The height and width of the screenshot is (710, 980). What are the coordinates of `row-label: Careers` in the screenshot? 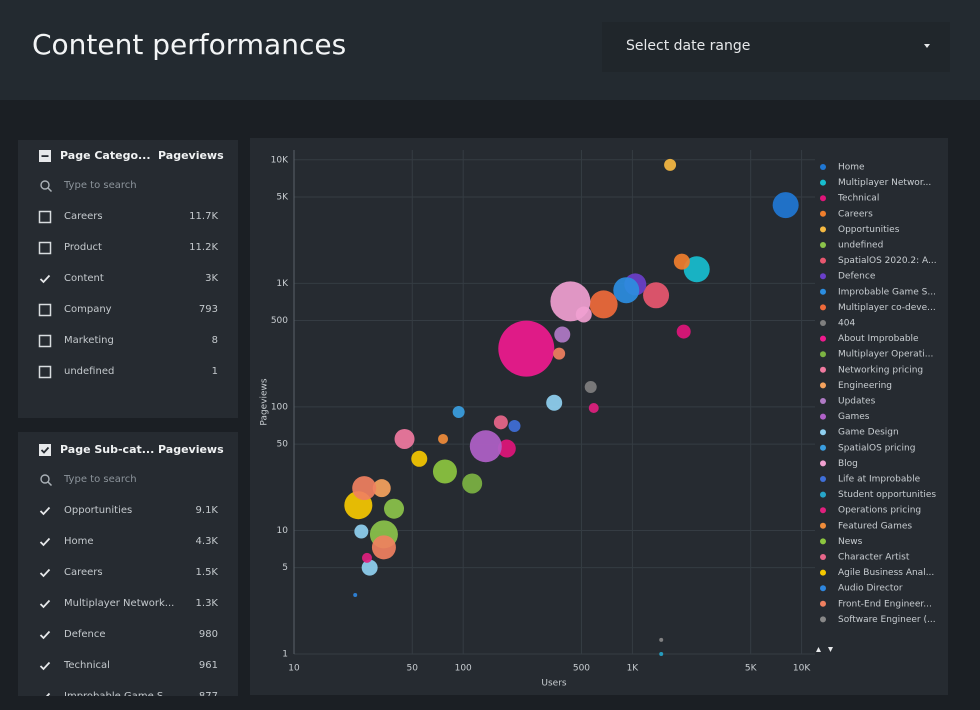 It's located at (83, 216).